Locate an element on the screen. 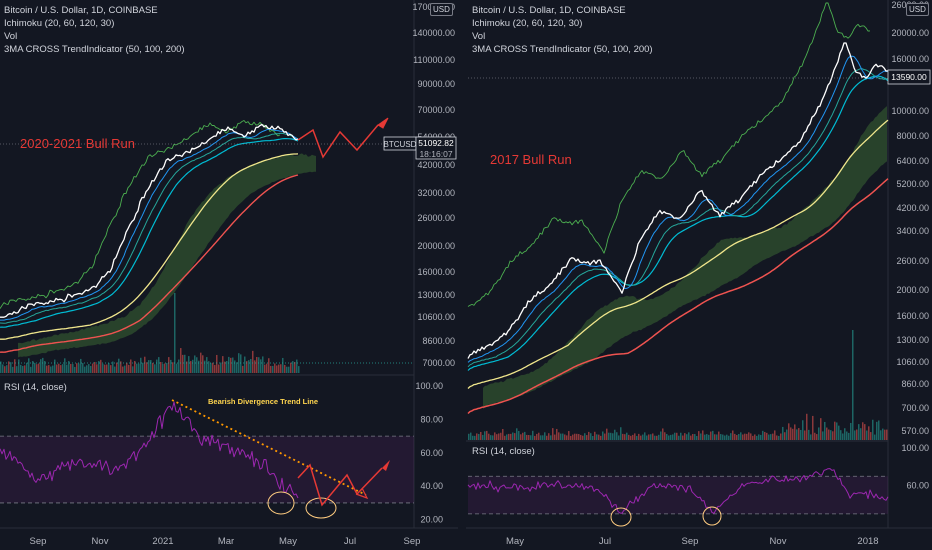  left-rsi-label: RSI (14, close) is located at coordinates (35, 387).